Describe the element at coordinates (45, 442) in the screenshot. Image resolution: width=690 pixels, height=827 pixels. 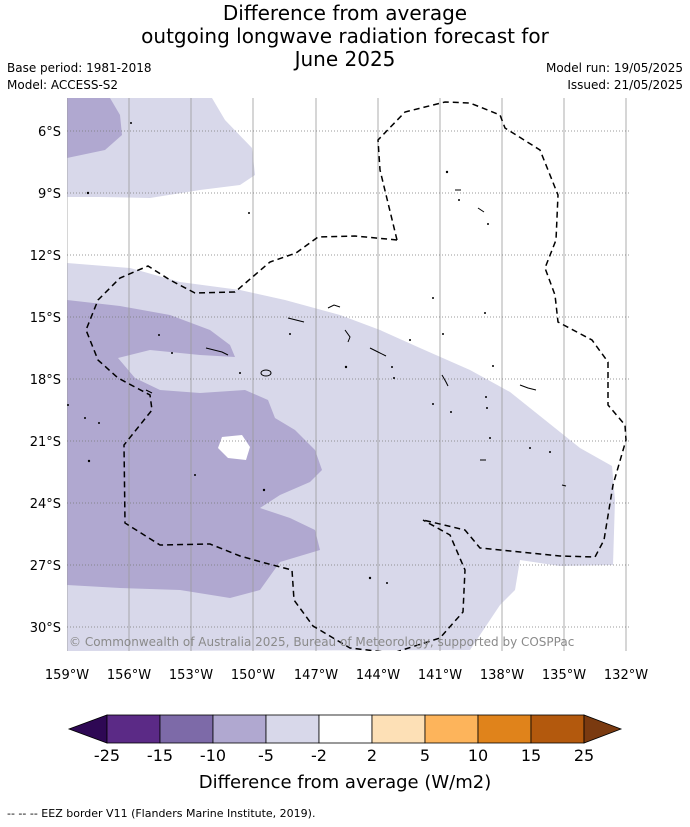
I see `lat-label: 21°S` at that location.